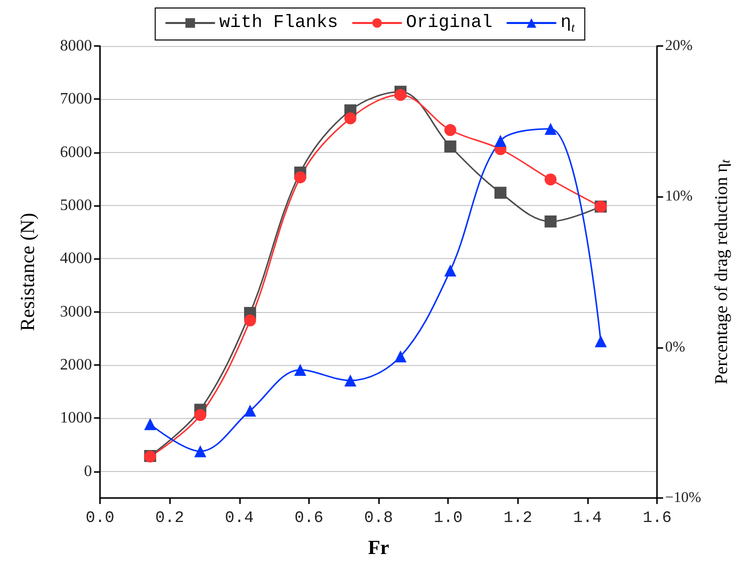  Describe the element at coordinates (76, 99) in the screenshot. I see `y-tick-label: 7000` at that location.